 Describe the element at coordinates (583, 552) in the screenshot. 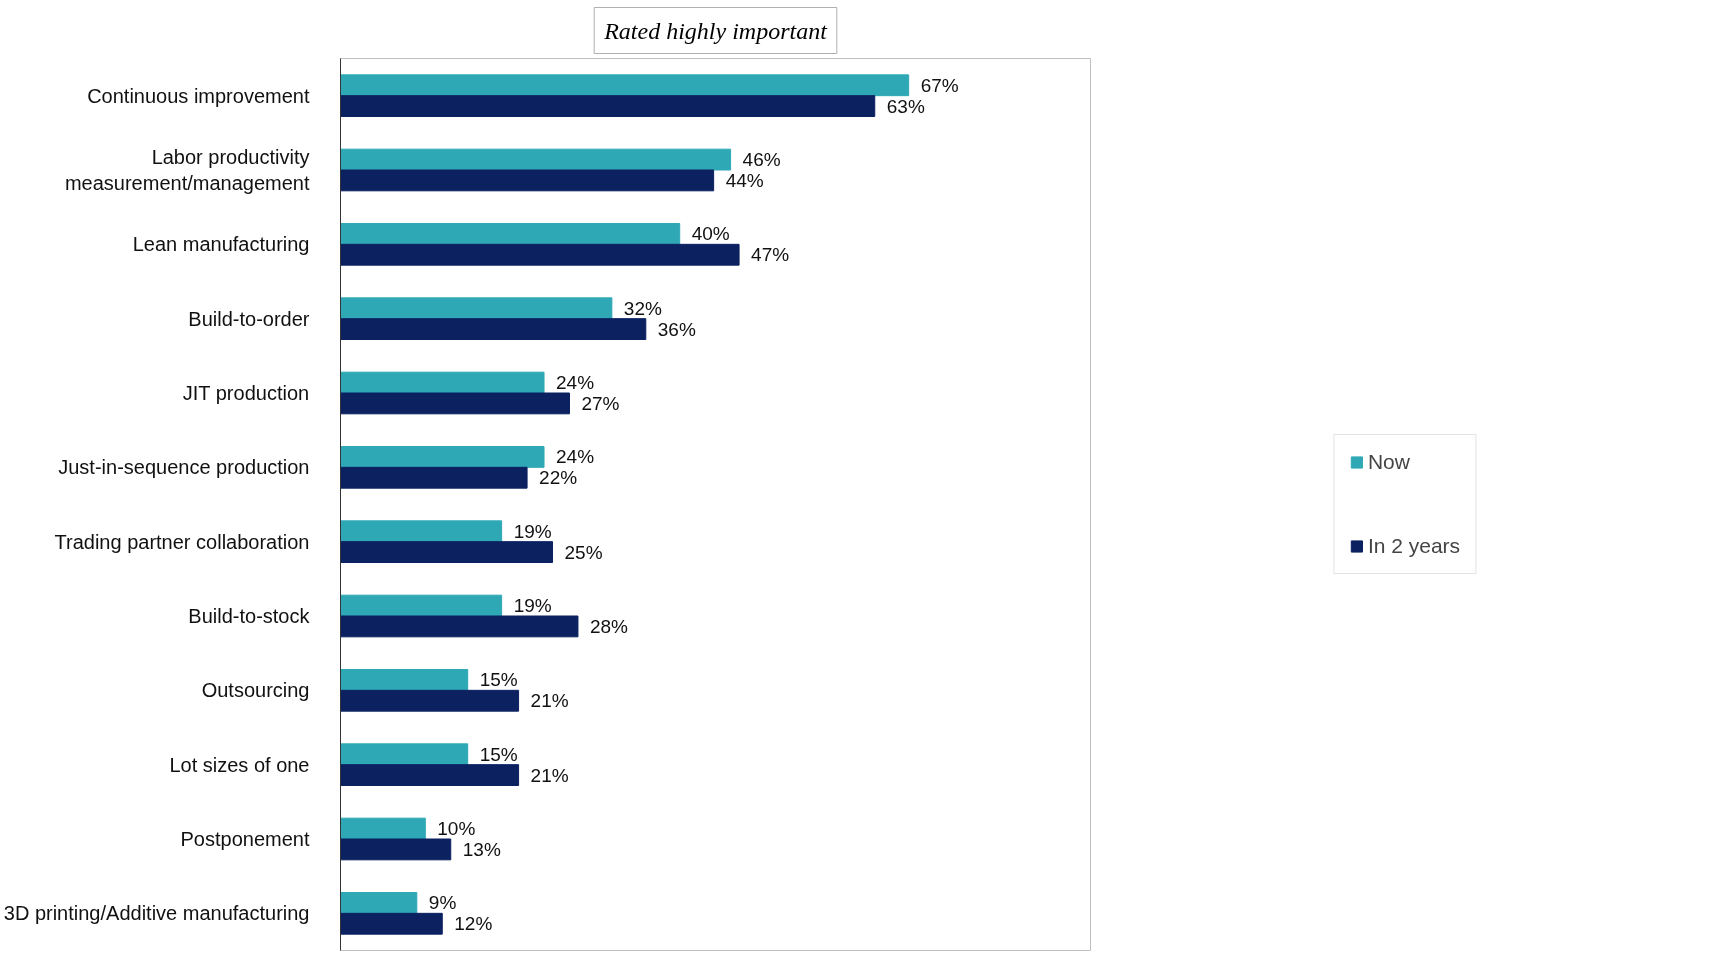

I see `data-label: 25%` at that location.